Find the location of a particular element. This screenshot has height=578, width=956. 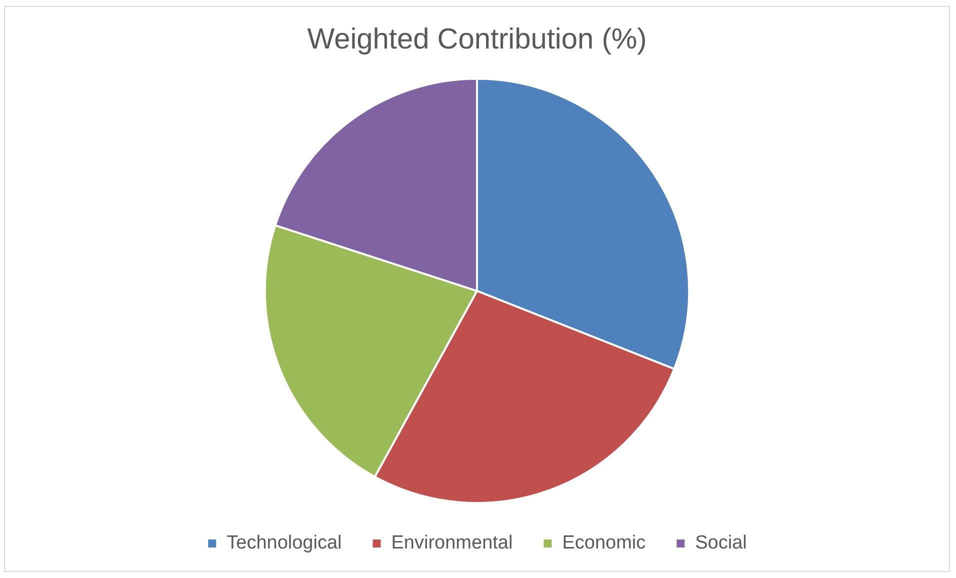

legend-label: Environmental is located at coordinates (452, 543).